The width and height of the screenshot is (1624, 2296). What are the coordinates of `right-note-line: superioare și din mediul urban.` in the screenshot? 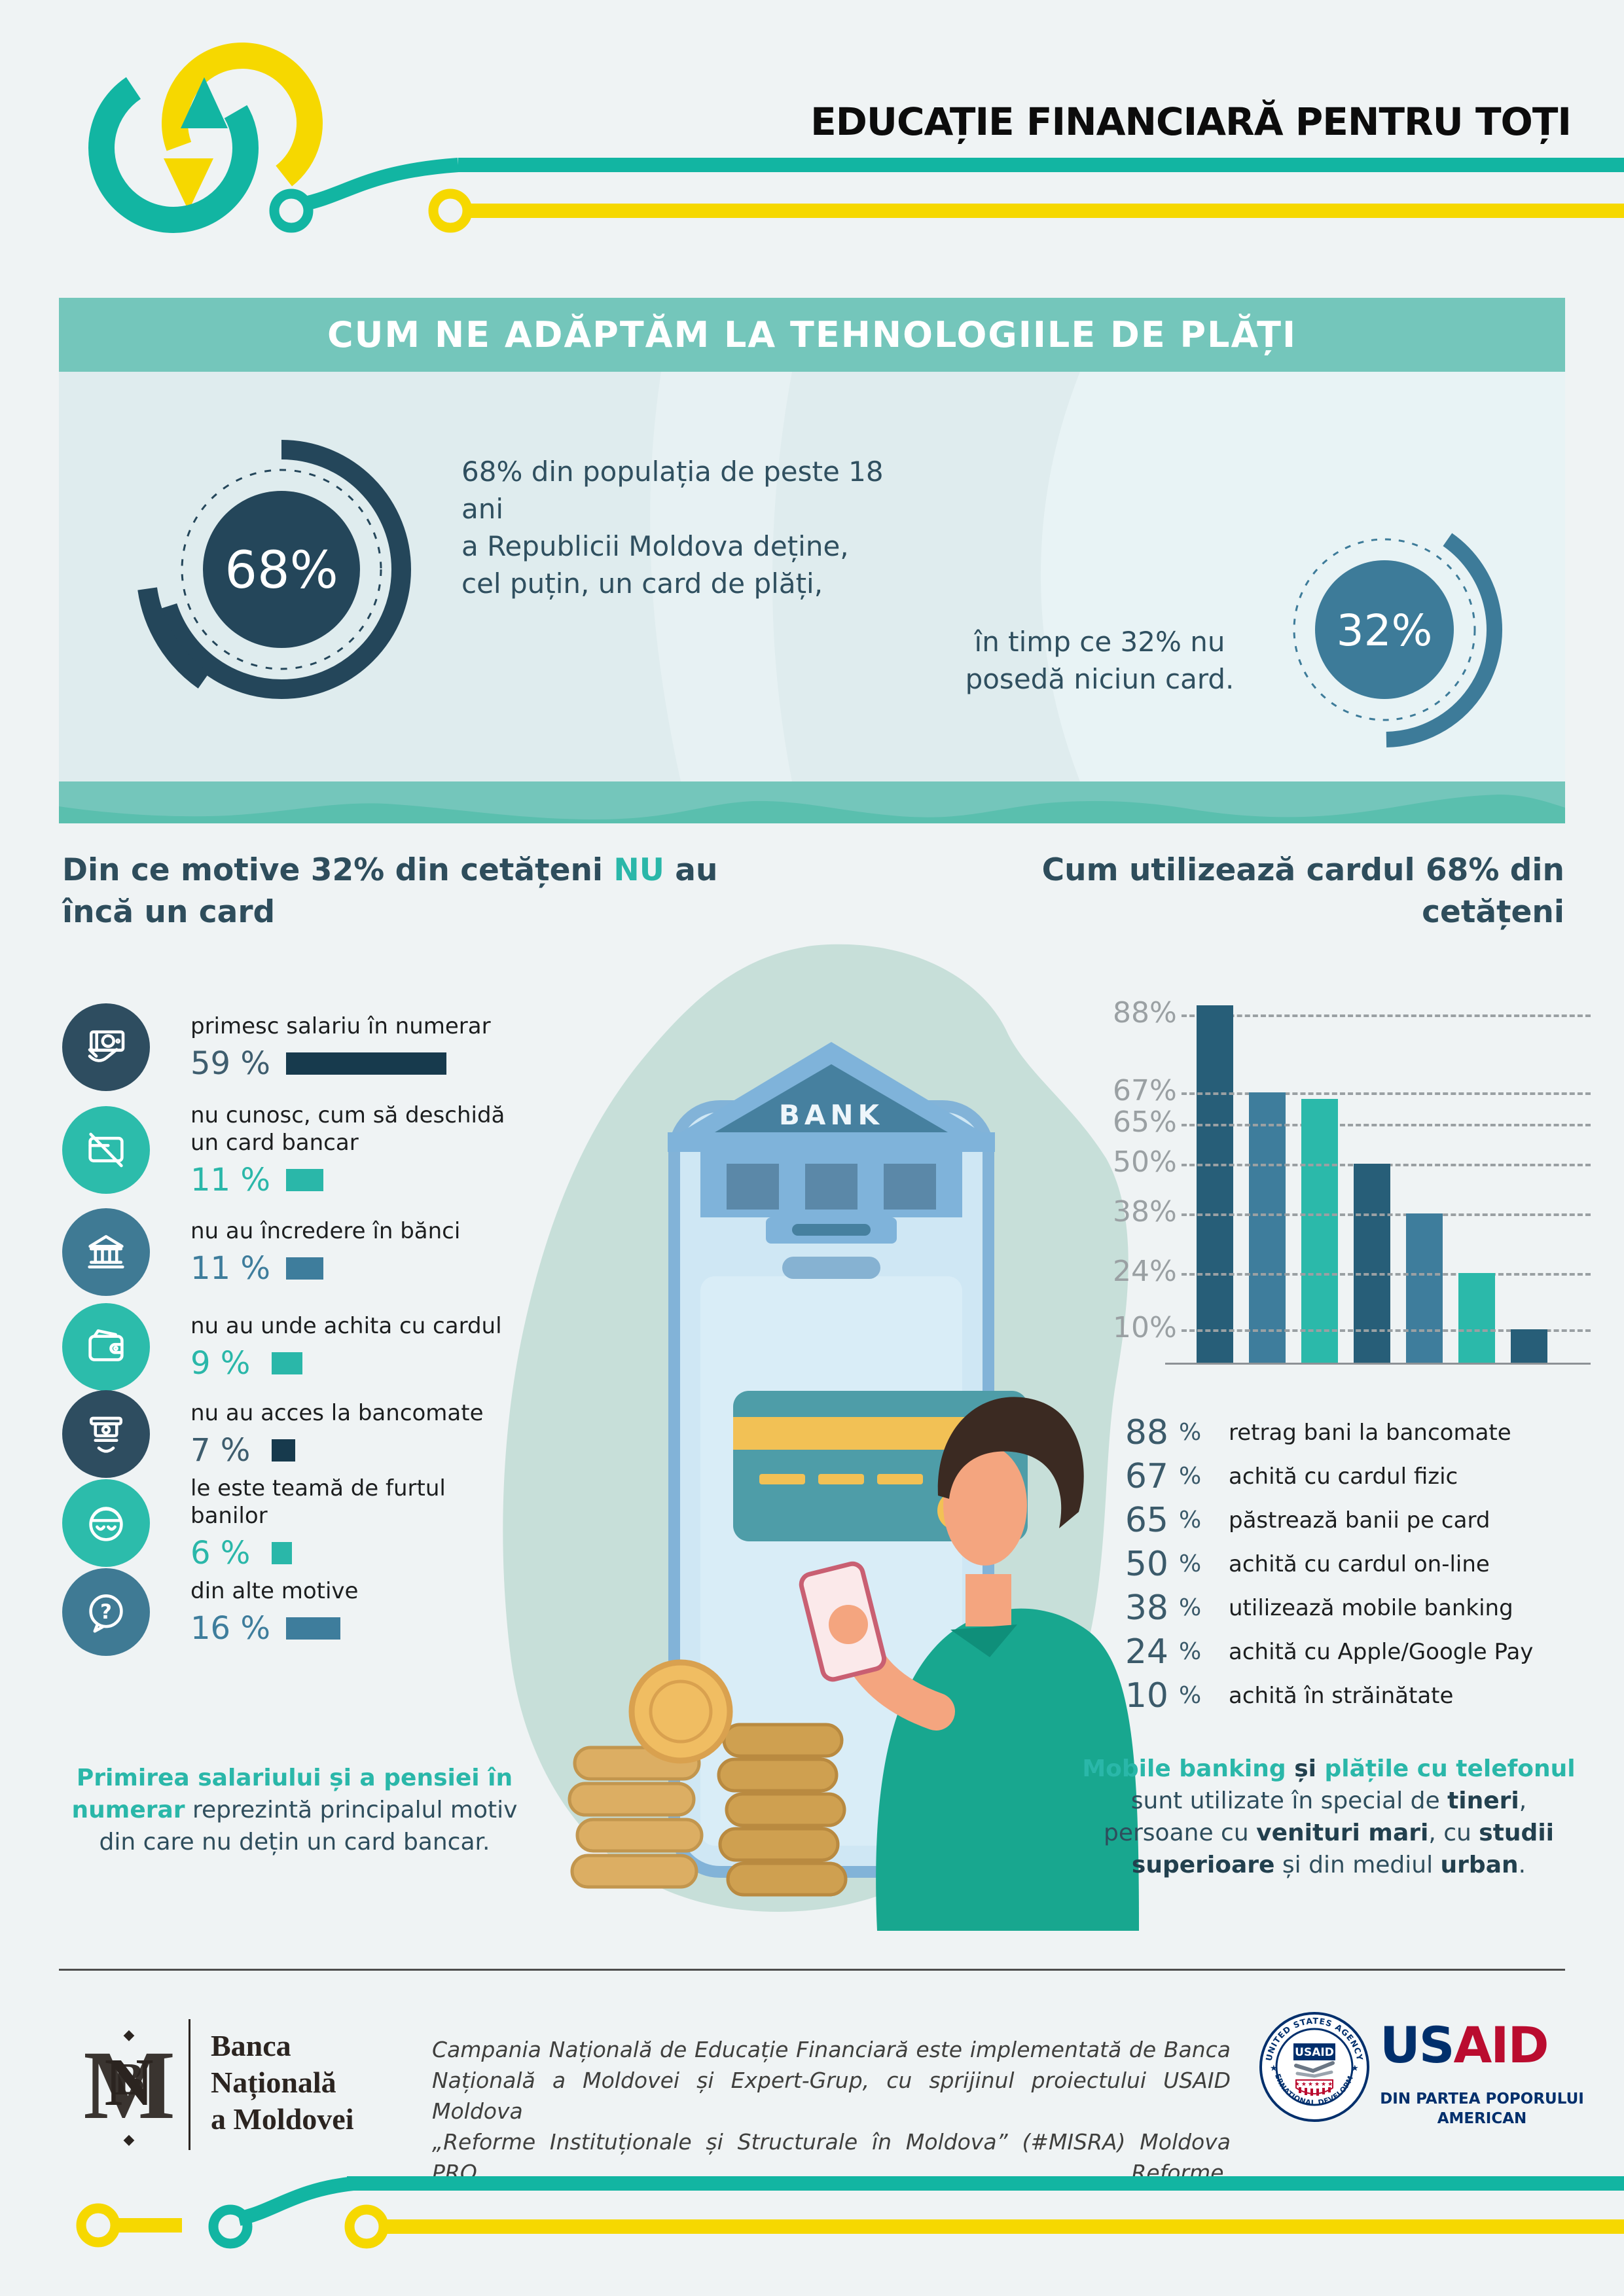 It's located at (1329, 1865).